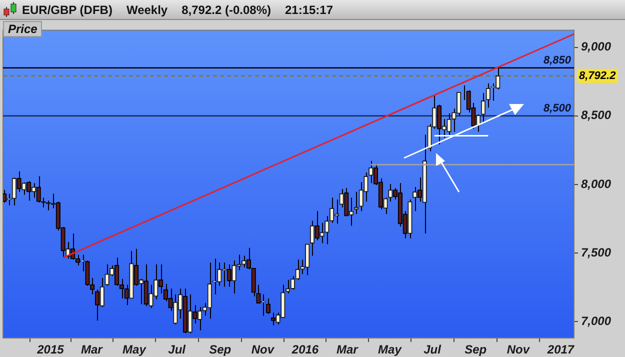 This screenshot has width=625, height=357. What do you see at coordinates (596, 115) in the screenshot?
I see `y-tick-label: 8,500` at bounding box center [596, 115].